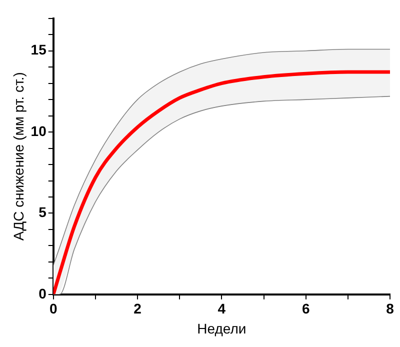 This screenshot has height=347, width=400. What do you see at coordinates (18, 156) in the screenshot?
I see `y-axis-title: АДС снижение (мм рт. ст.)` at bounding box center [18, 156].